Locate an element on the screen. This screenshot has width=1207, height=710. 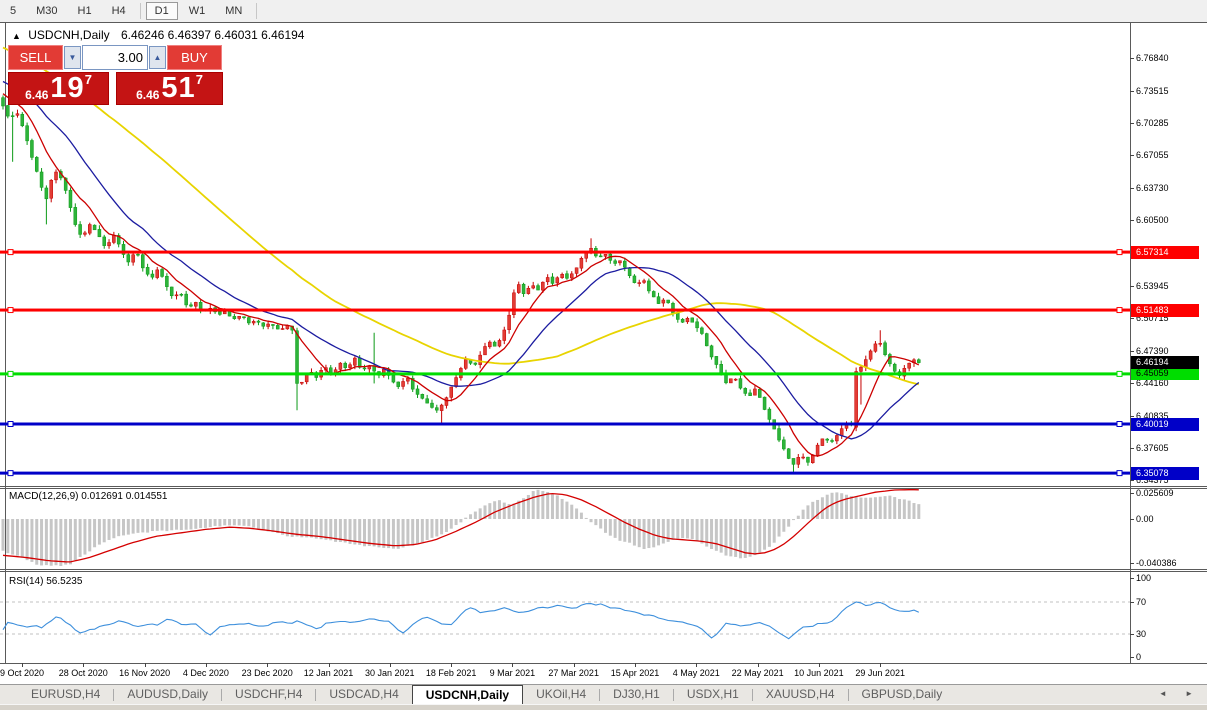
collapse-icon: ▲ is located at coordinates (16, 36).